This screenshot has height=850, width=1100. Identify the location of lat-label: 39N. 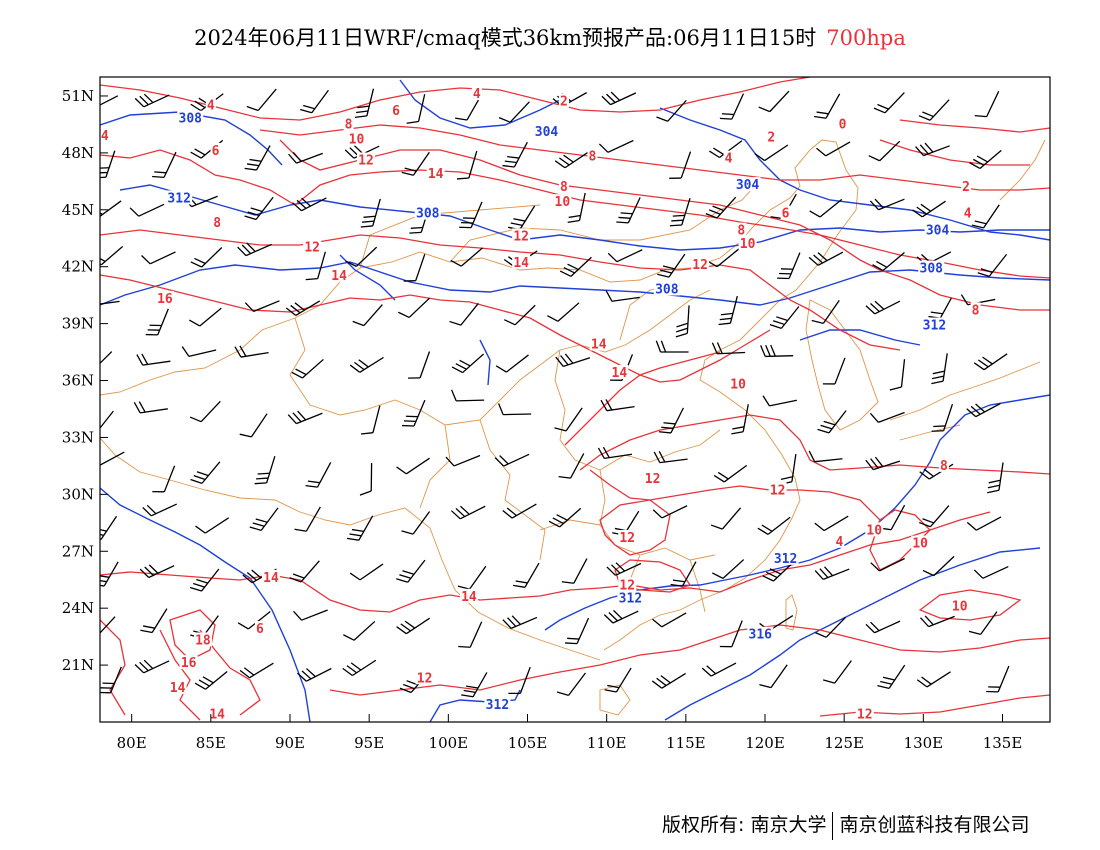
(78, 324).